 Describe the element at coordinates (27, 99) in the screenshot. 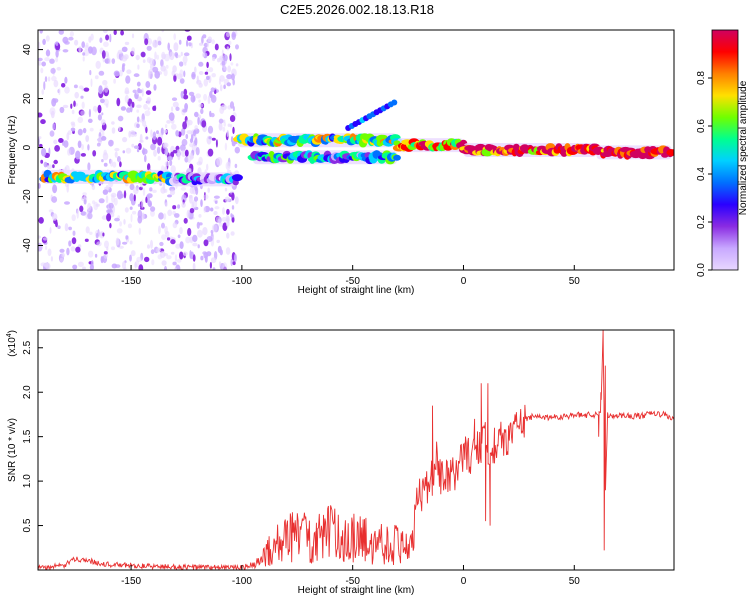

I see `spectrogram-y-tick-label: 20` at that location.